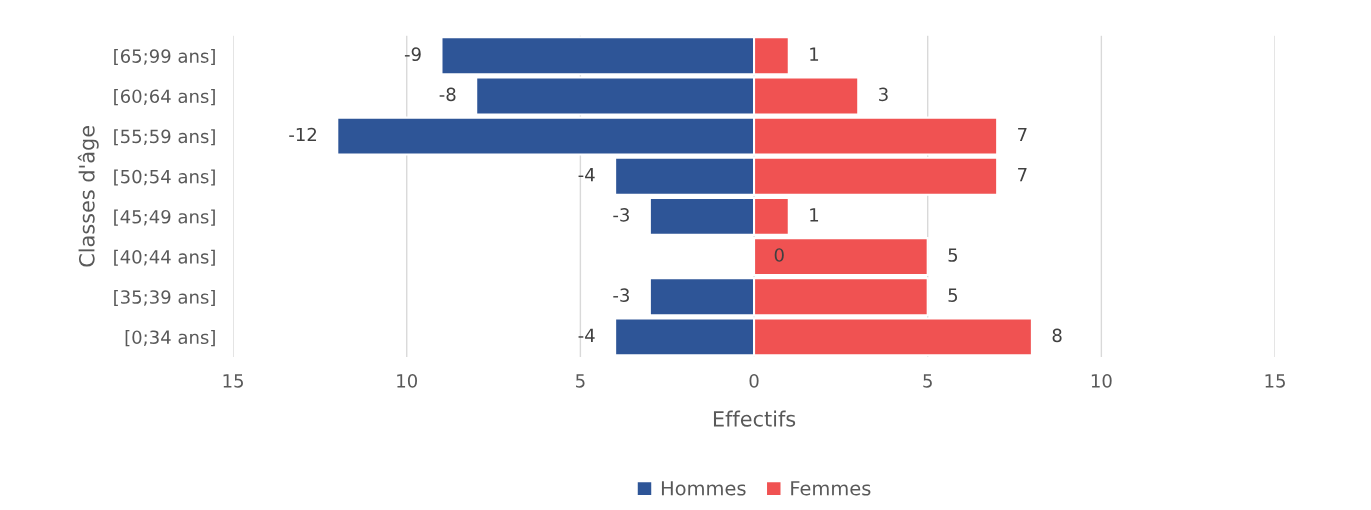  I want to click on data-label: -12, so click(303, 134).